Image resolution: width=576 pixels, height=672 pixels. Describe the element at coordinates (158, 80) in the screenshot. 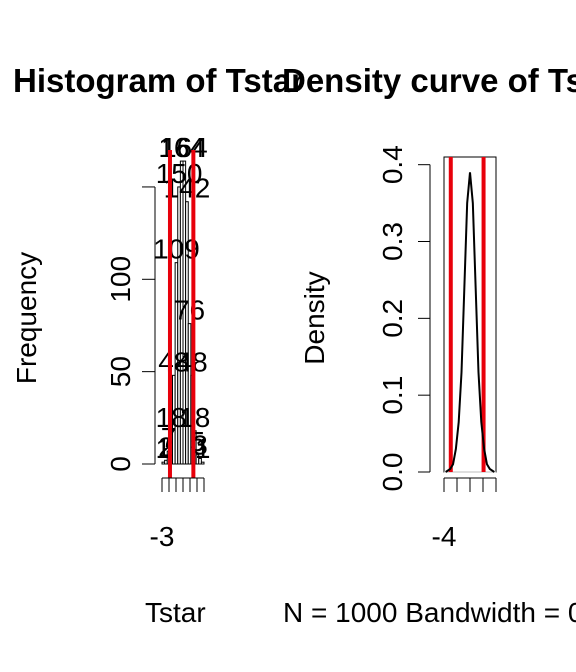

I see `histogram-title: Histogram of Tstar` at that location.